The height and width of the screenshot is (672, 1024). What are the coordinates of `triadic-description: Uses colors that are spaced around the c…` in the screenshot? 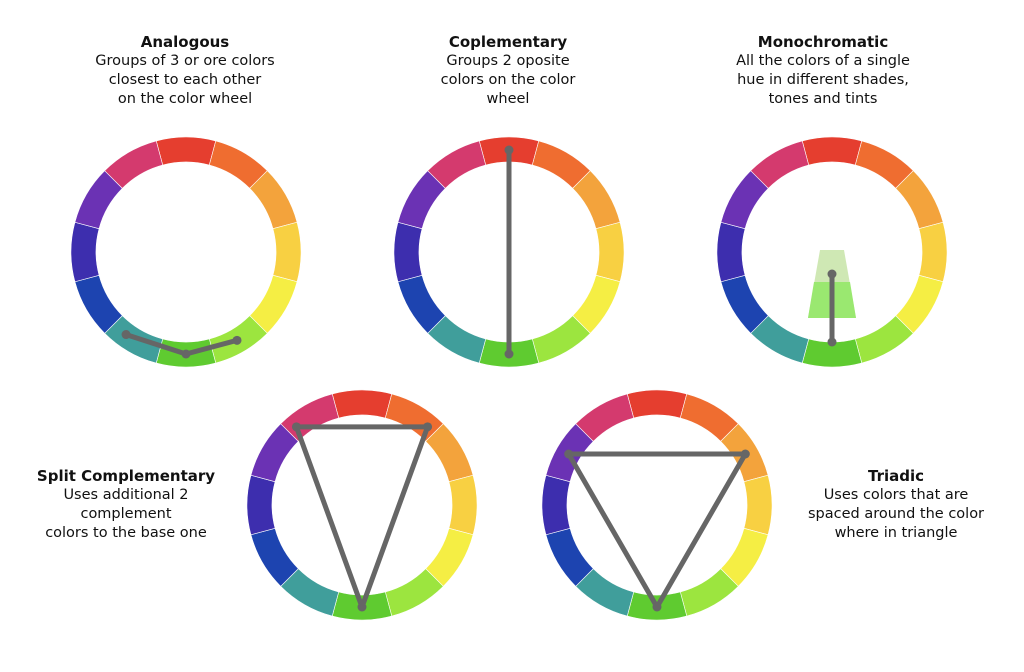 It's located at (896, 514).